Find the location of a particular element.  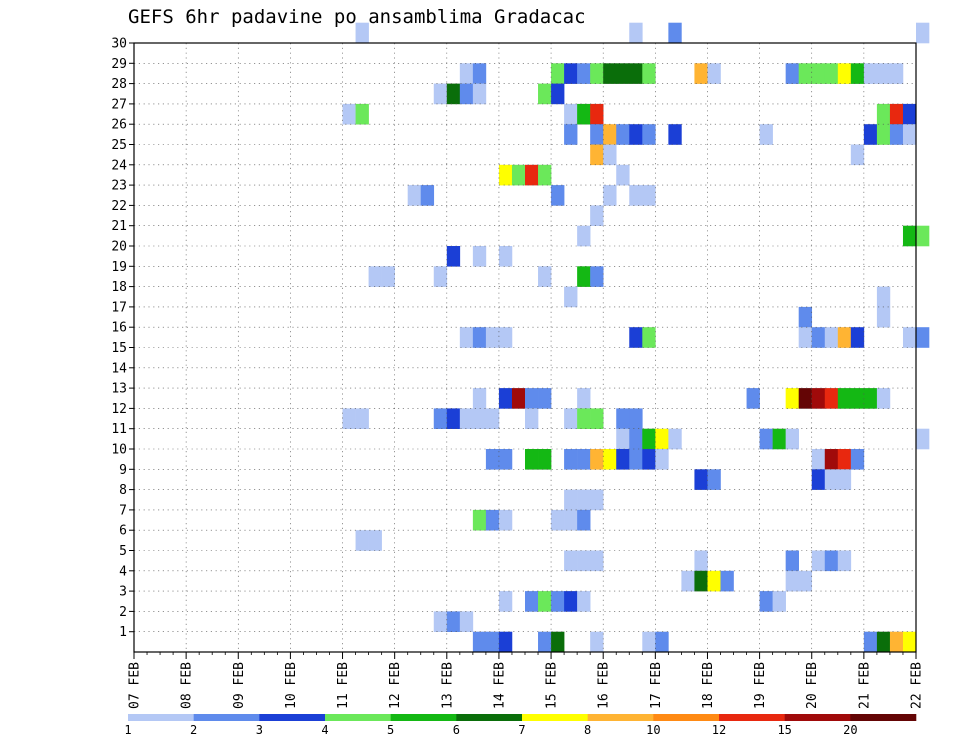

y-tick-label: 28 is located at coordinates (119, 84).